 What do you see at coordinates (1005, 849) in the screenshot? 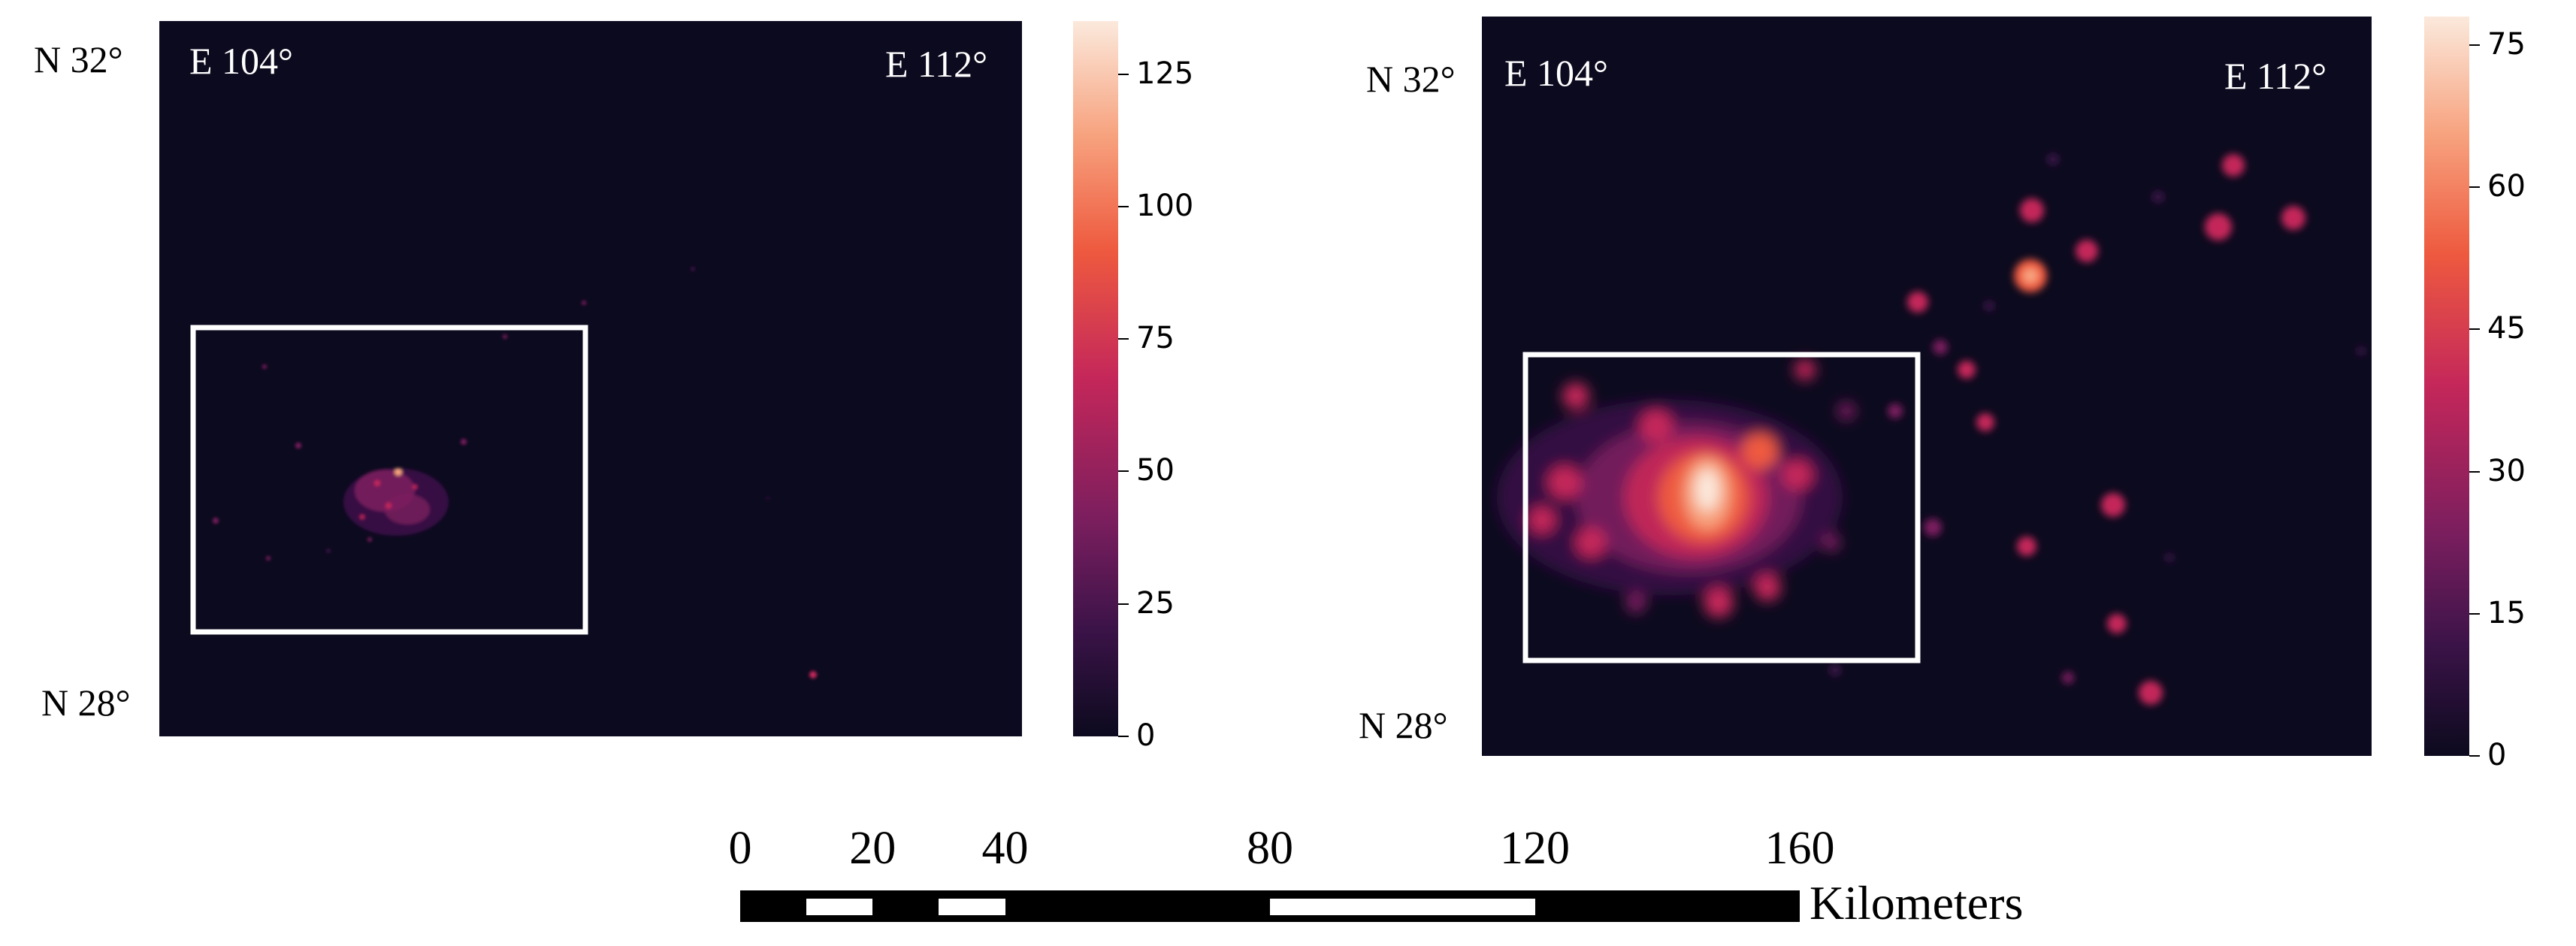
I see `scale-bar-label: 40` at bounding box center [1005, 849].